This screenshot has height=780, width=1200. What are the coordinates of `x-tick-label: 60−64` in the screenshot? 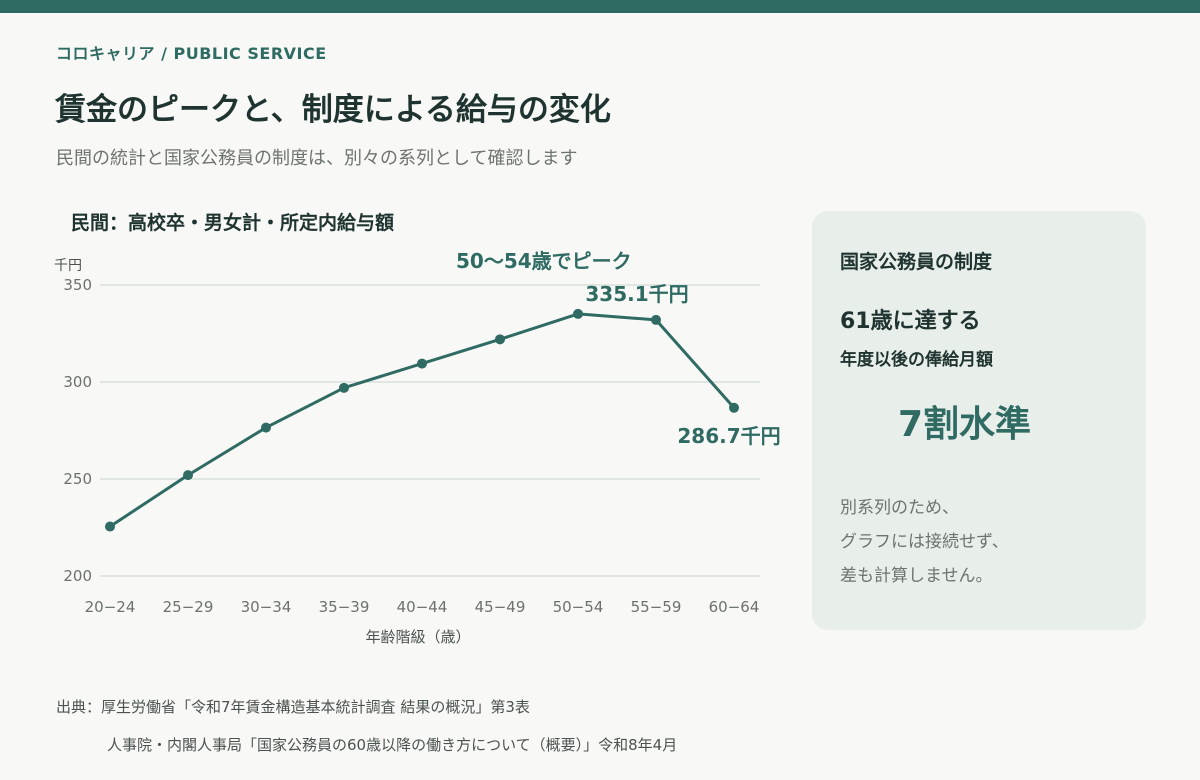 It's located at (734, 607).